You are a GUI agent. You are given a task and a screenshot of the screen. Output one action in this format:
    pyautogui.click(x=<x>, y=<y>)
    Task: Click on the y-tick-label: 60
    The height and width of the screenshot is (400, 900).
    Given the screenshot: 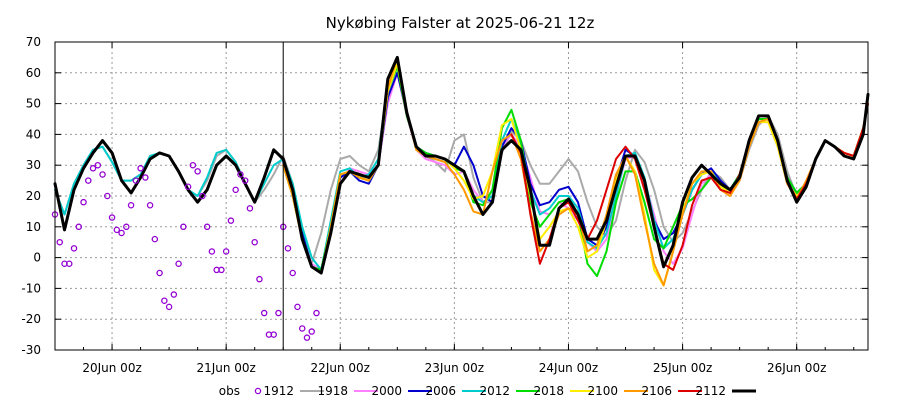 What is the action you would take?
    pyautogui.click(x=33, y=73)
    